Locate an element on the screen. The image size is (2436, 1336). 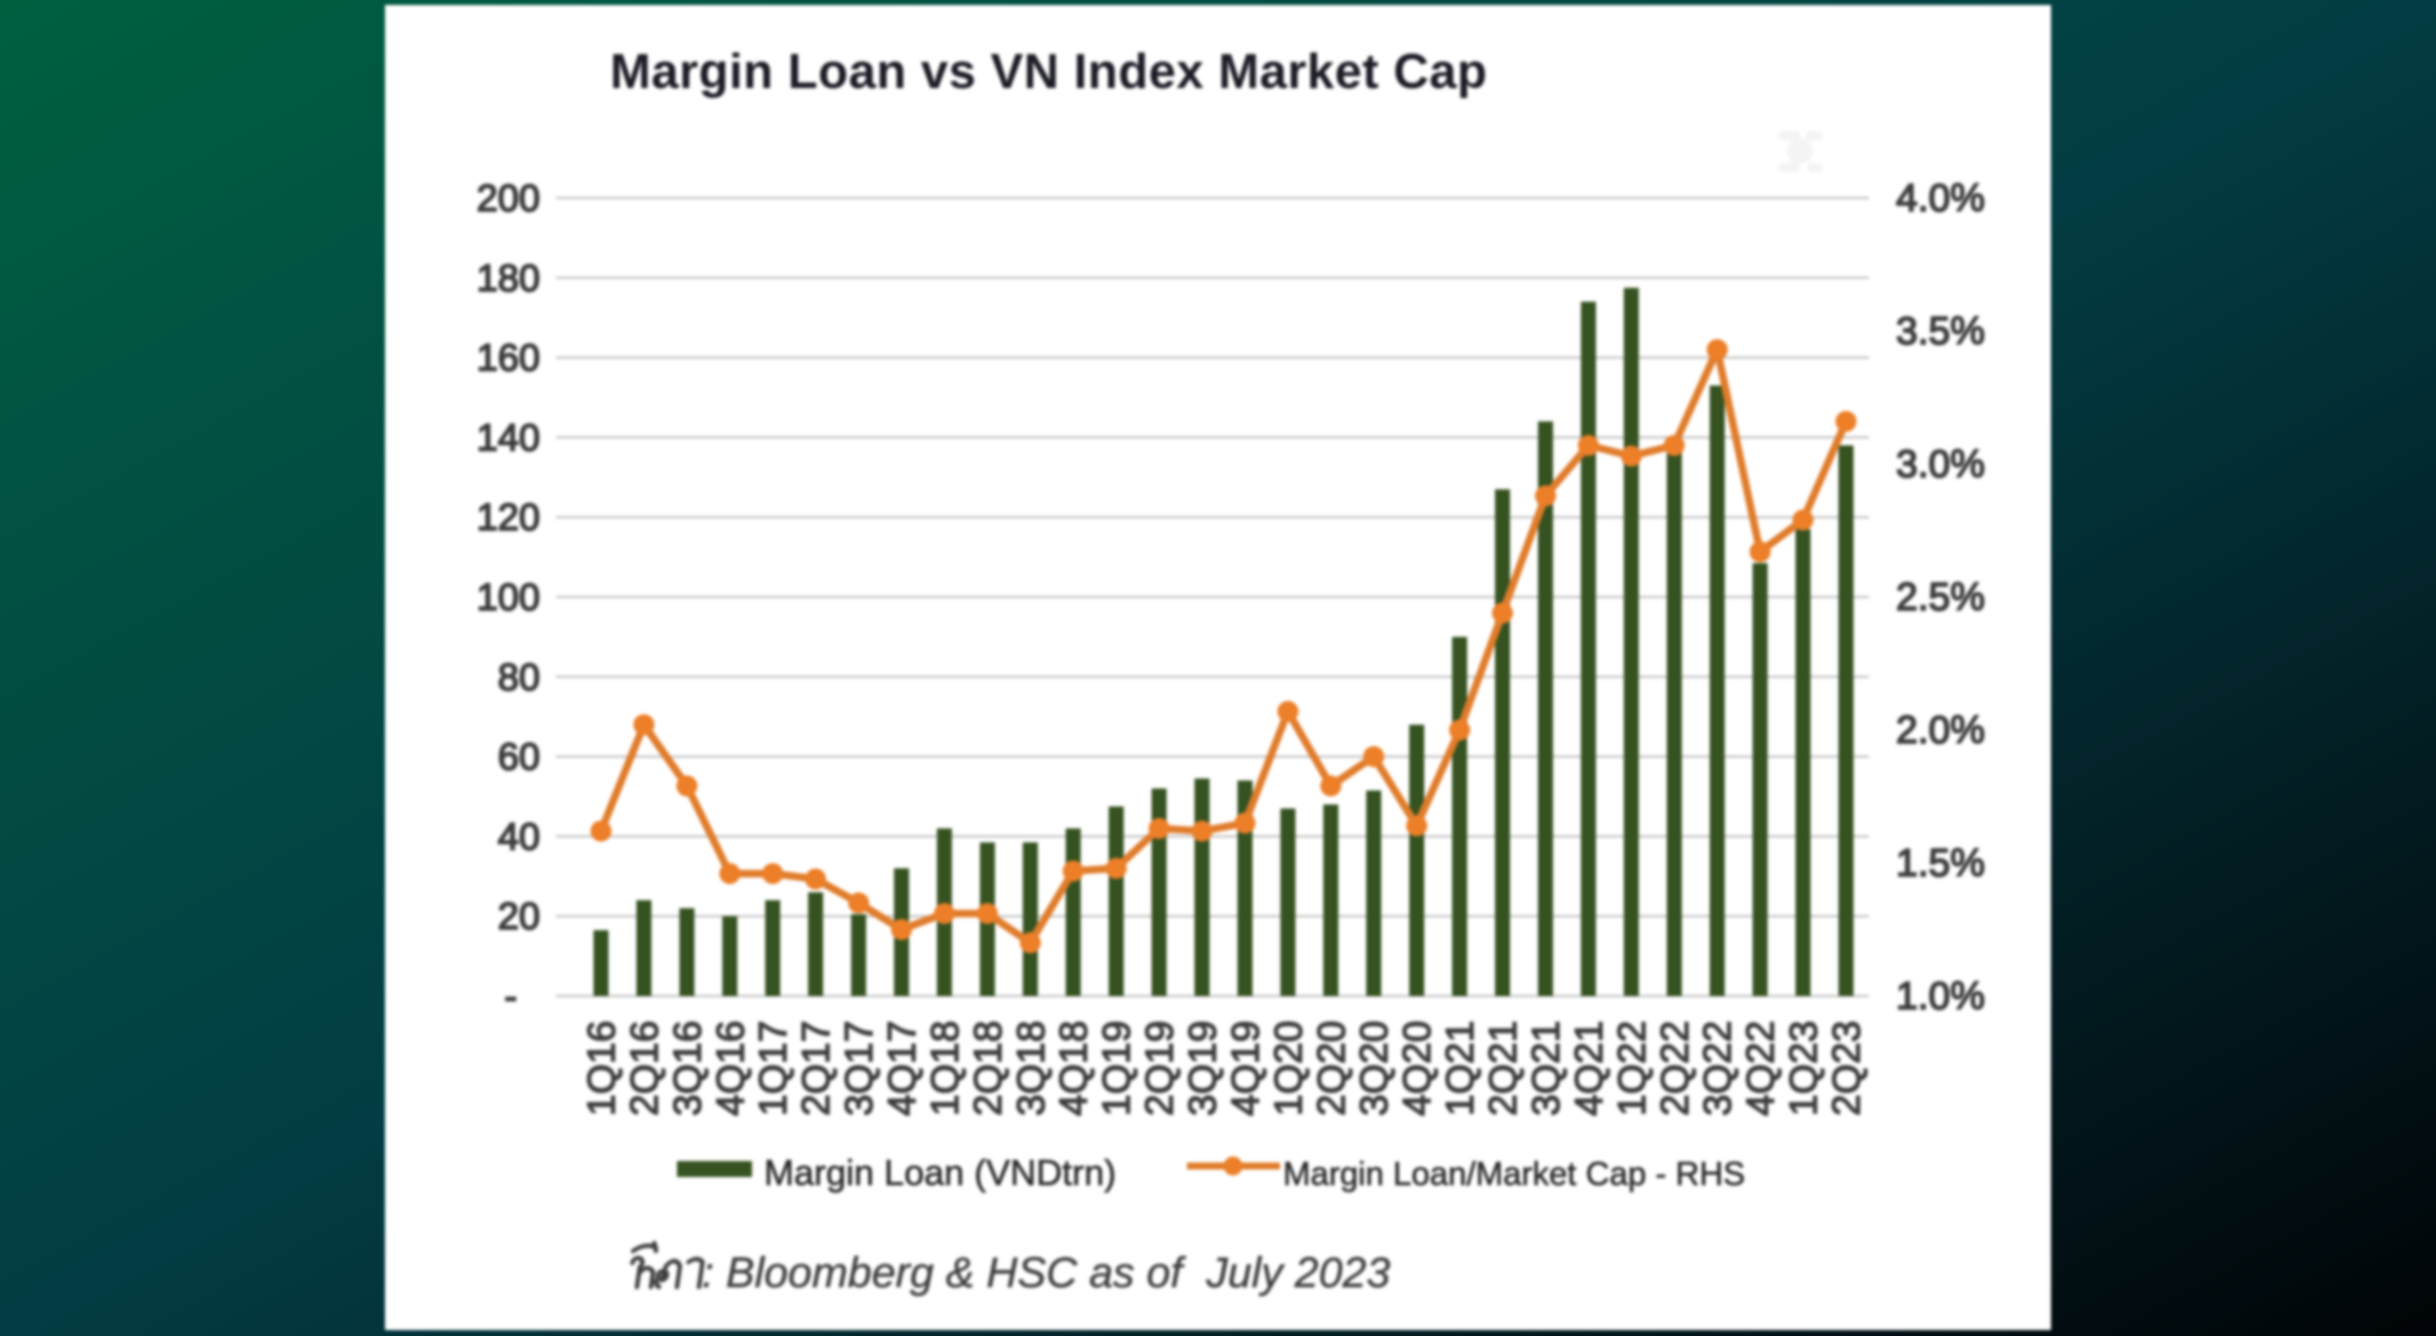
svg-text: 1Q21 is located at coordinates (1460, 1068).